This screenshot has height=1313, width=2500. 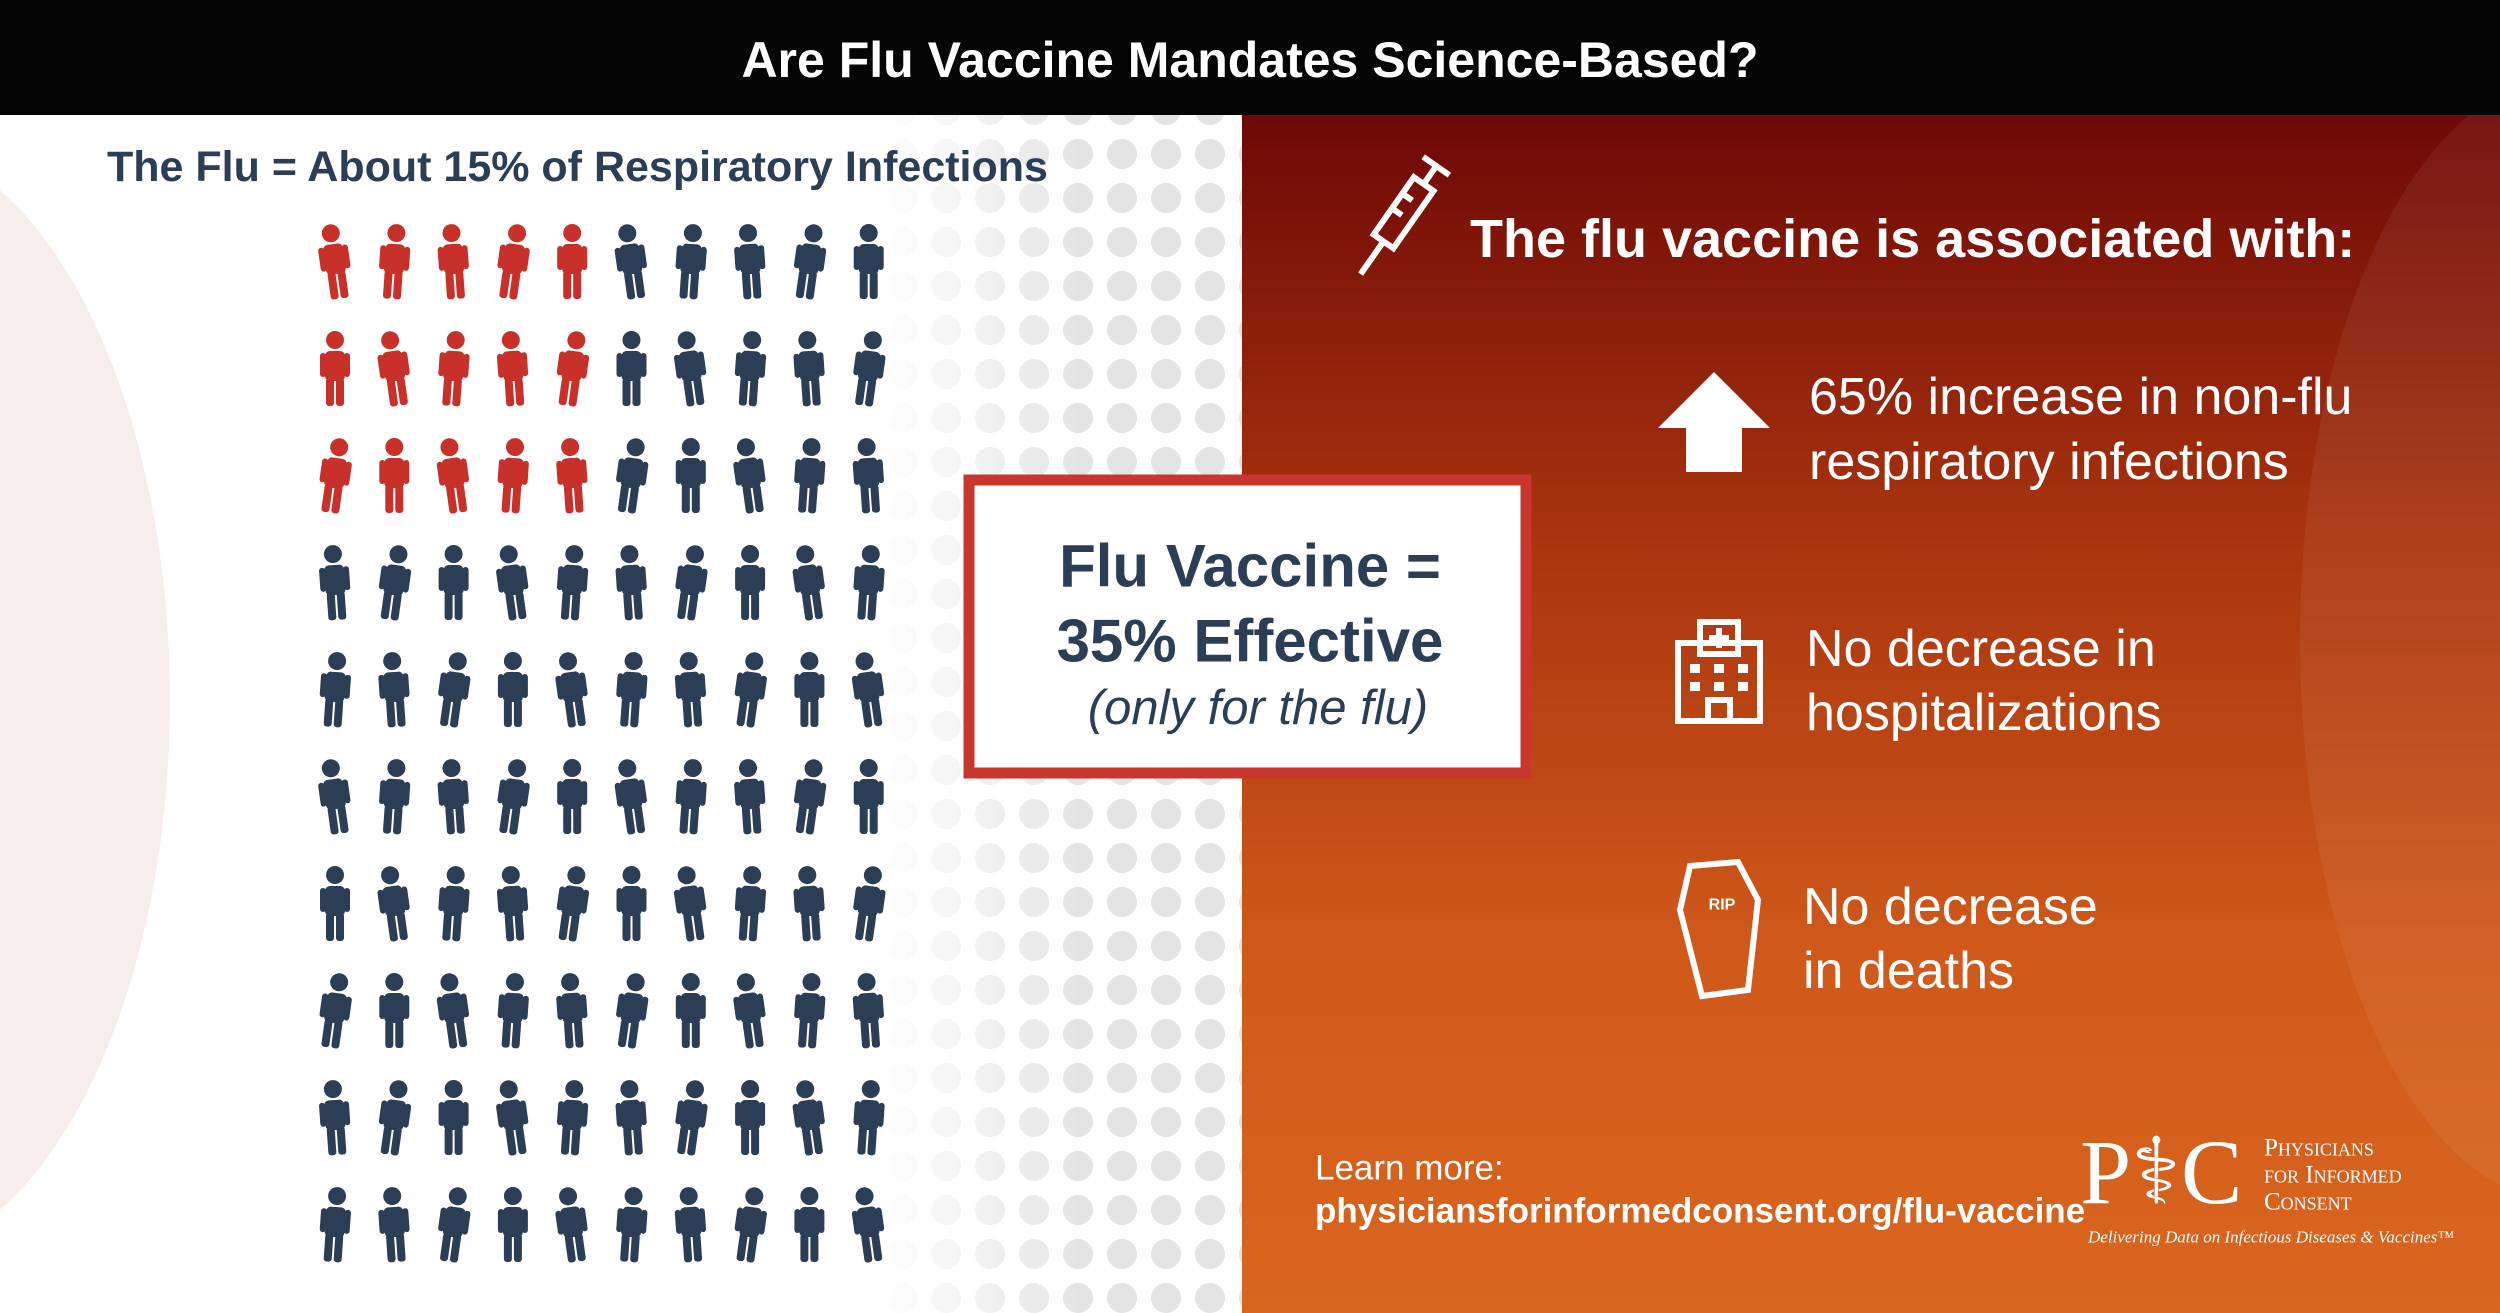 What do you see at coordinates (1912, 239) in the screenshot?
I see `right-heading: The flu vaccine is associated with:` at bounding box center [1912, 239].